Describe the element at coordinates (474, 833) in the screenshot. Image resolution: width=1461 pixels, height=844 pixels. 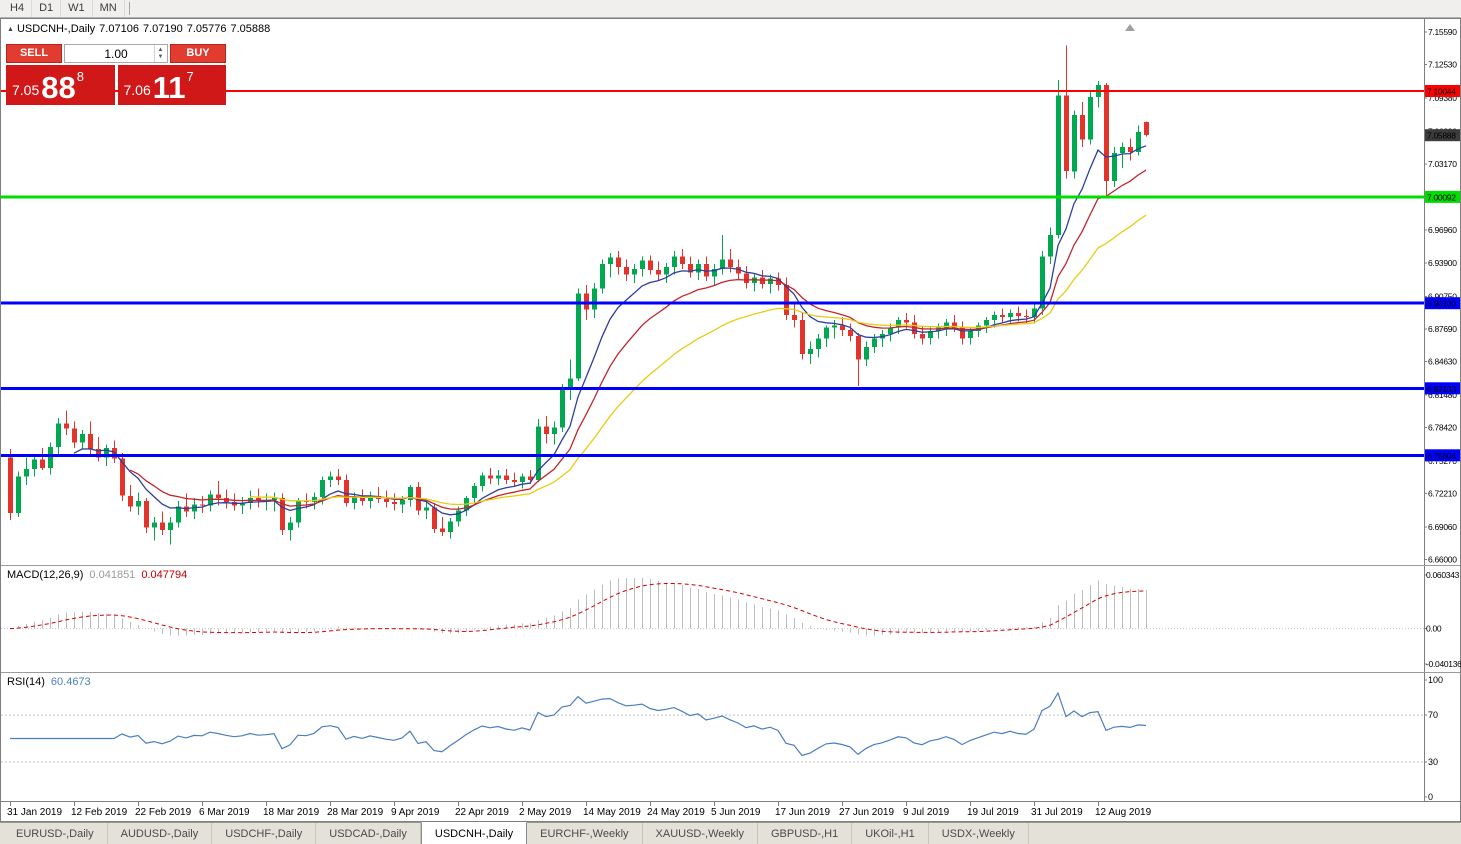
I see `tab-usdcnh-daily: USDCNH-,Daily` at that location.